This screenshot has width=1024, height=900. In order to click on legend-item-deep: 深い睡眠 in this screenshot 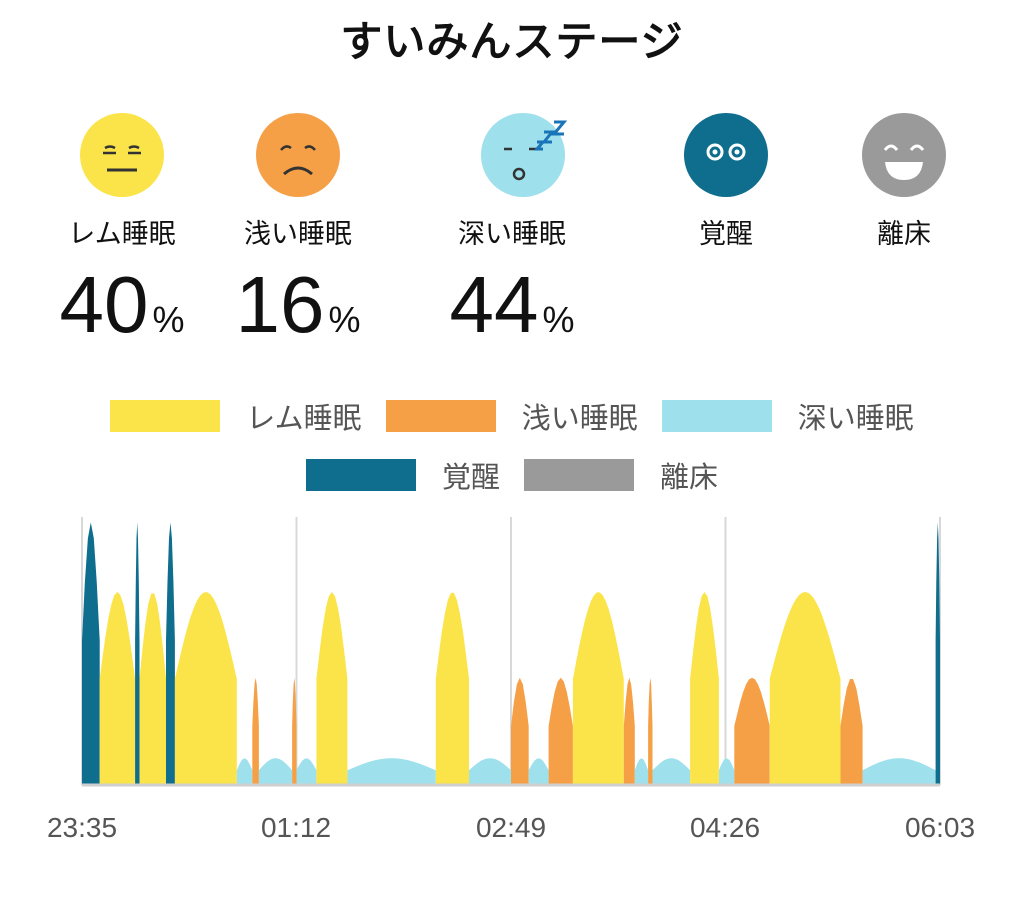, I will do `click(787, 416)`.